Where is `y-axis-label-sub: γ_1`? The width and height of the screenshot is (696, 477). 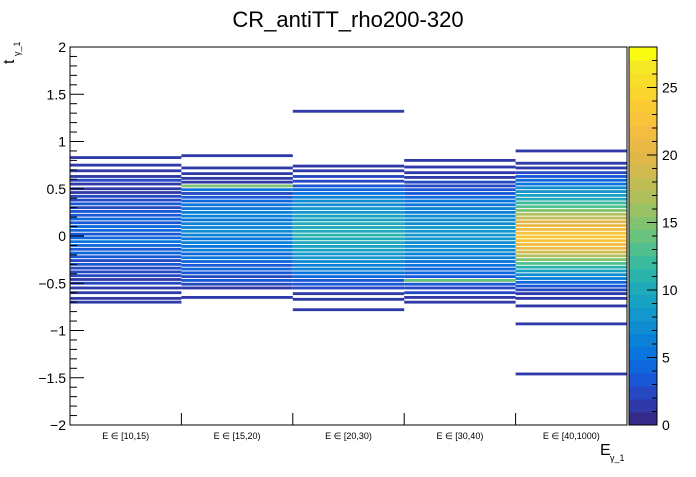 y-axis-label-sub: γ_1 is located at coordinates (17, 48).